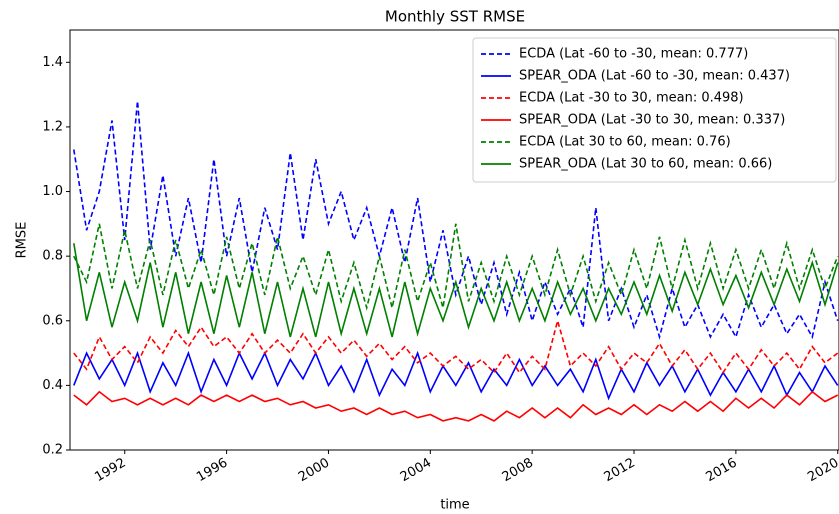 Image resolution: width=839 pixels, height=514 pixels. I want to click on x-tick-label: 2004, so click(416, 471).